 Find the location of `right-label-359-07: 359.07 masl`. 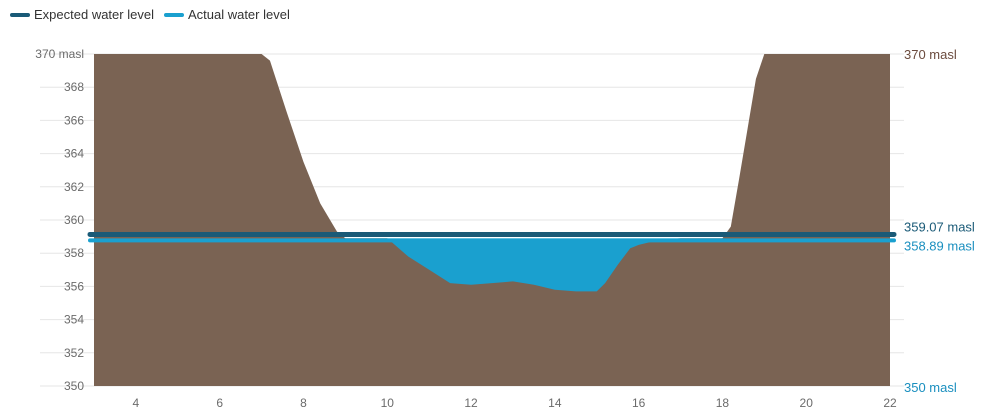

right-label-359-07: 359.07 masl is located at coordinates (939, 226).